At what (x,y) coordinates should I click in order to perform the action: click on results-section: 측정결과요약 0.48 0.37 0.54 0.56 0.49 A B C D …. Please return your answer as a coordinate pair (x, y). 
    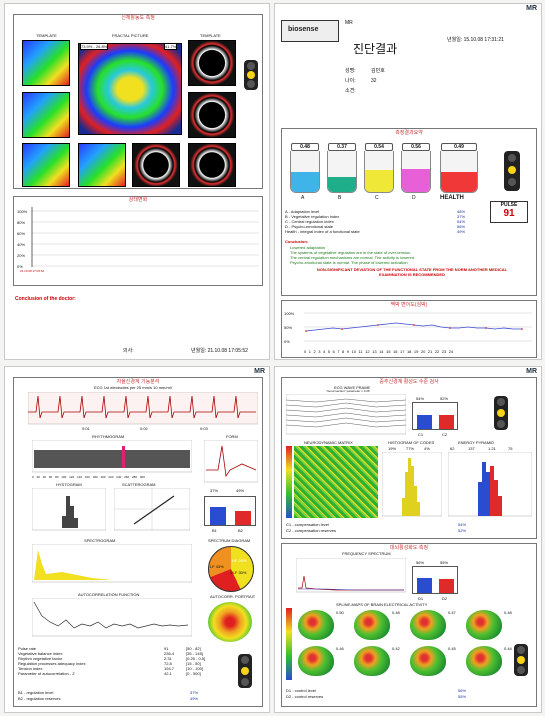
    Looking at the image, I should click on (409, 212).